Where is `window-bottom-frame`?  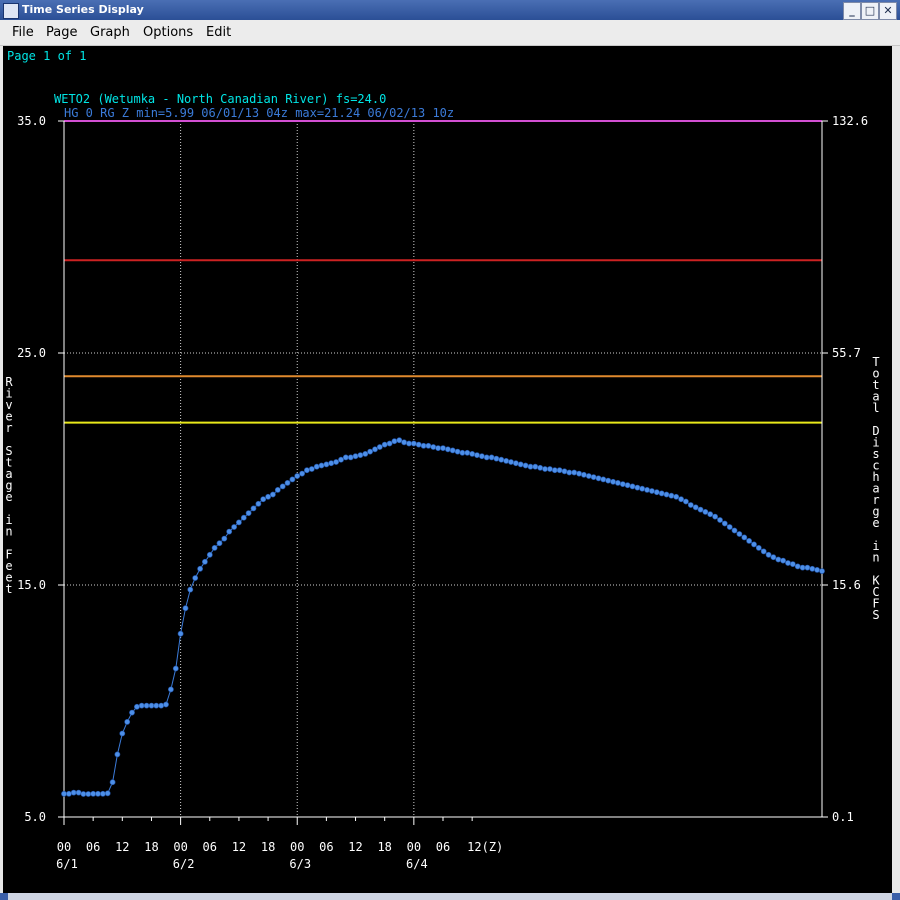 window-bottom-frame is located at coordinates (450, 896).